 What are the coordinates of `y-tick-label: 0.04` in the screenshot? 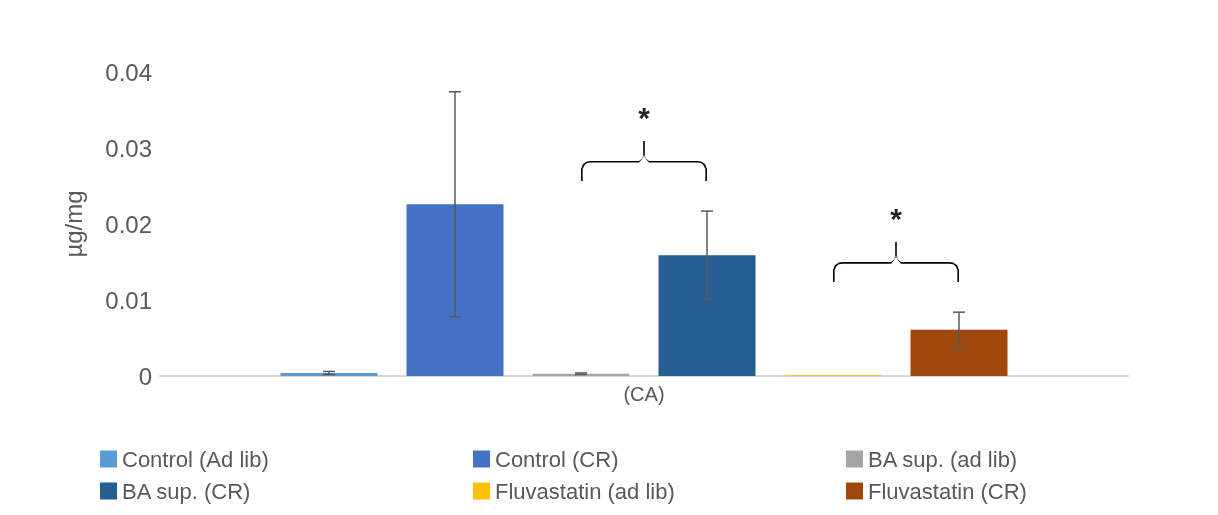 It's located at (128, 72).